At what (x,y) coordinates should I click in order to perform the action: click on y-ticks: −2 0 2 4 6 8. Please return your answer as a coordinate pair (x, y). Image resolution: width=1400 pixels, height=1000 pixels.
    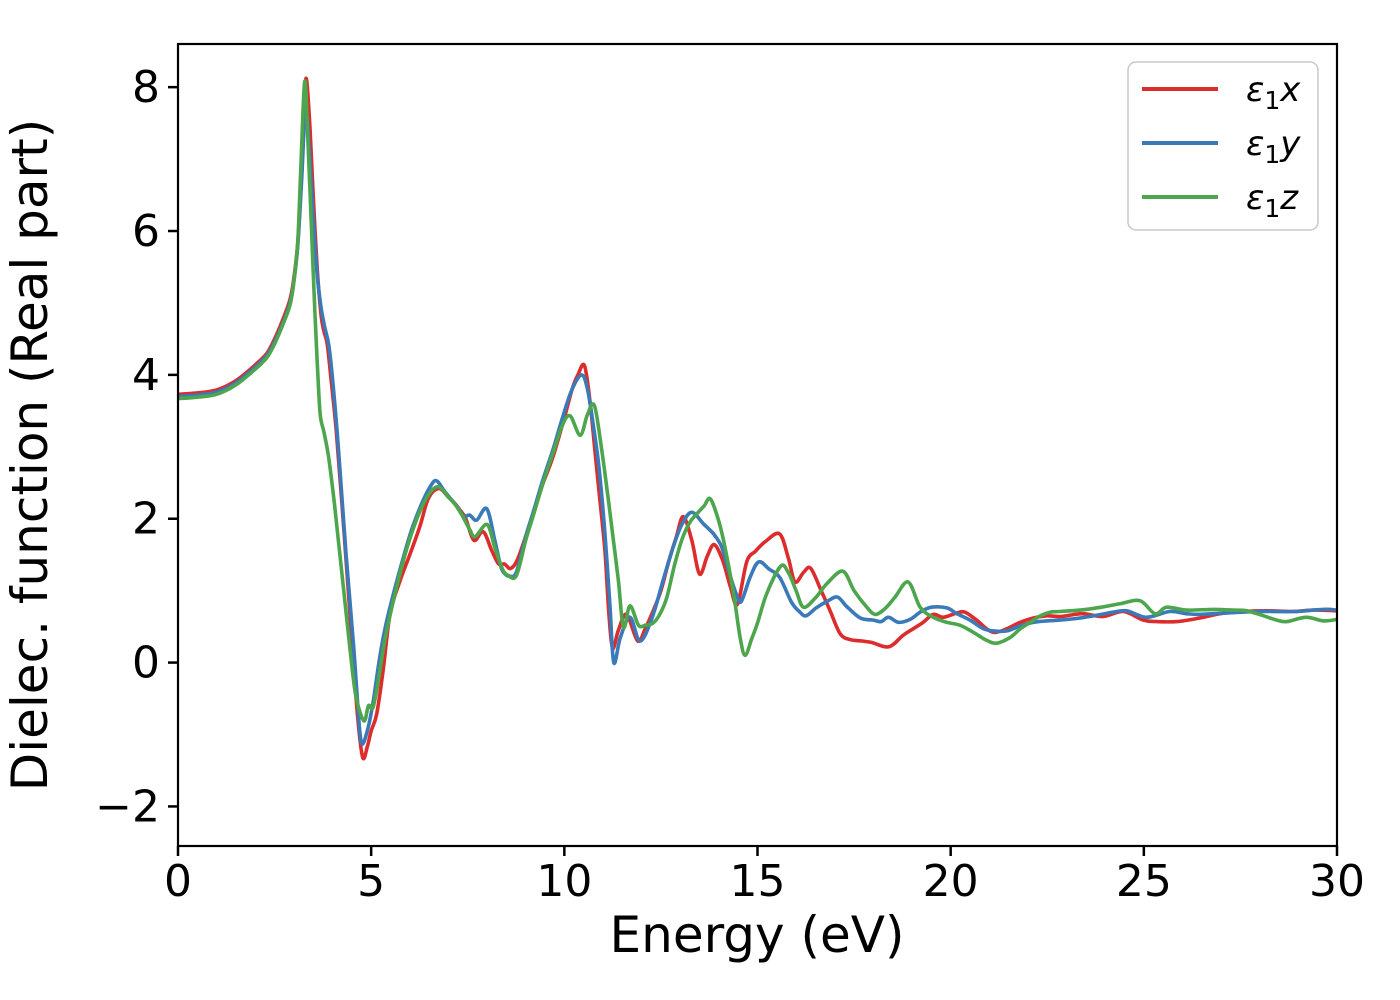
    Looking at the image, I should click on (136, 447).